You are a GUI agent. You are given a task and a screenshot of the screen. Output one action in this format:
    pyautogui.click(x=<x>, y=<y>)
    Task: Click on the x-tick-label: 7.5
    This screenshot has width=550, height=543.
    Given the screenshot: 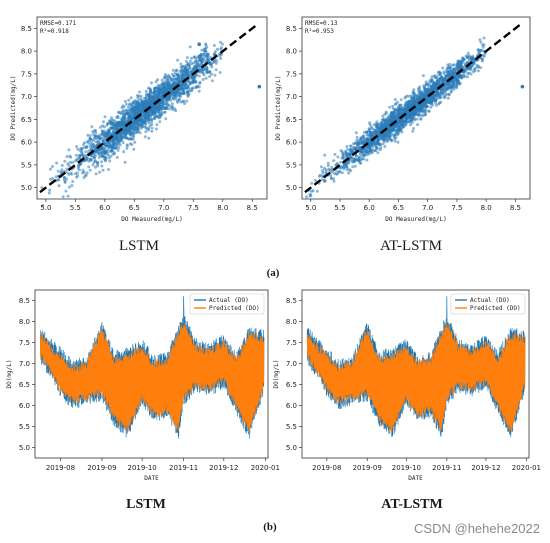 What is the action you would take?
    pyautogui.click(x=193, y=208)
    